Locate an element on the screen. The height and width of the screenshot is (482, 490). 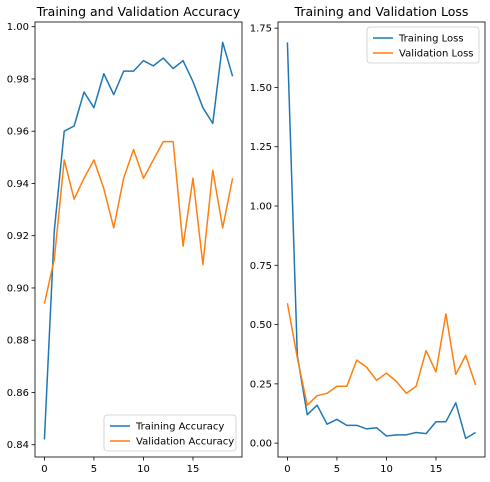
y-tick-label: 0.90 is located at coordinates (18, 288).